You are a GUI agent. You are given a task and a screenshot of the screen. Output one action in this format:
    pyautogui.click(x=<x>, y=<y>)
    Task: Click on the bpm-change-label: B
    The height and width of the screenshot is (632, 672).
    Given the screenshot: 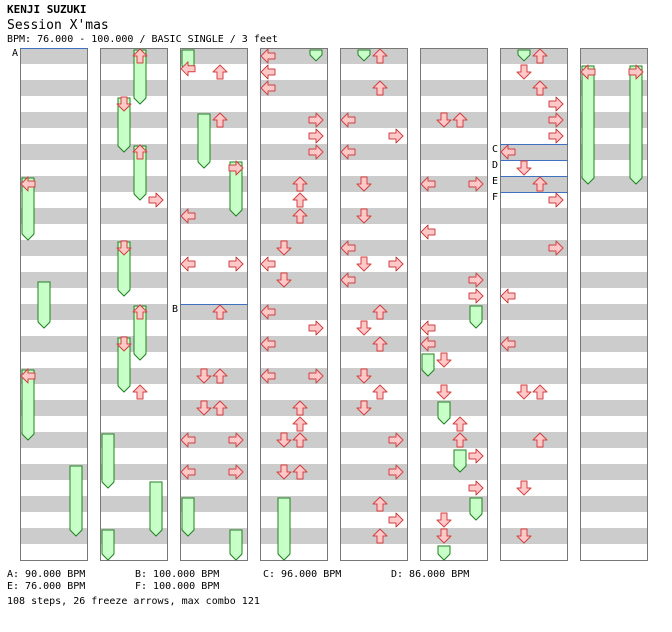 What is the action you would take?
    pyautogui.click(x=175, y=309)
    